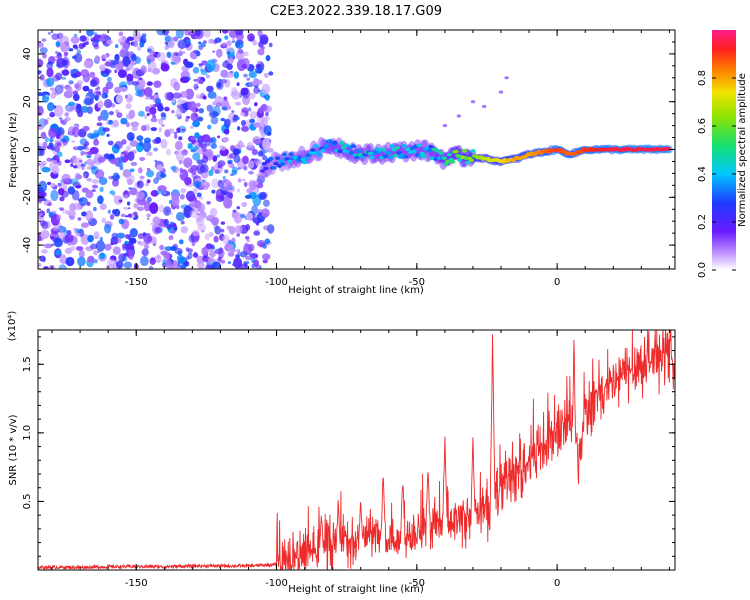  I want to click on x-tick-label: -150, so click(136, 583).